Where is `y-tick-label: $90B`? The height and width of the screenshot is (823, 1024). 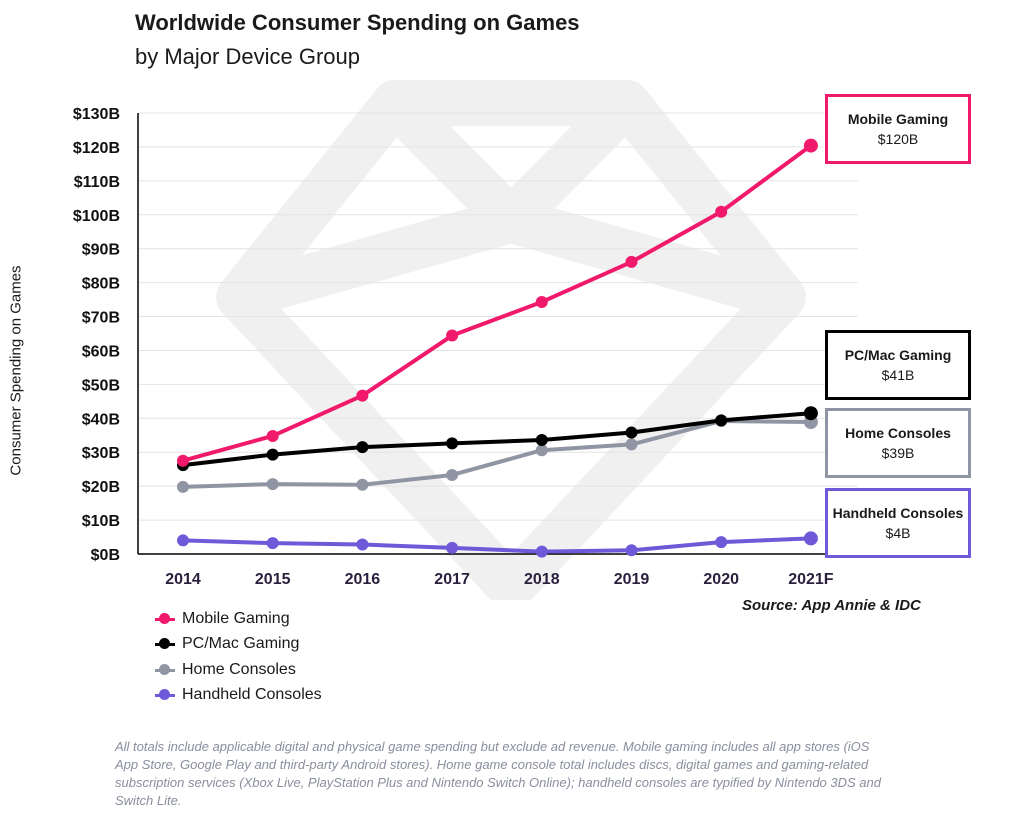
y-tick-label: $90B is located at coordinates (101, 250).